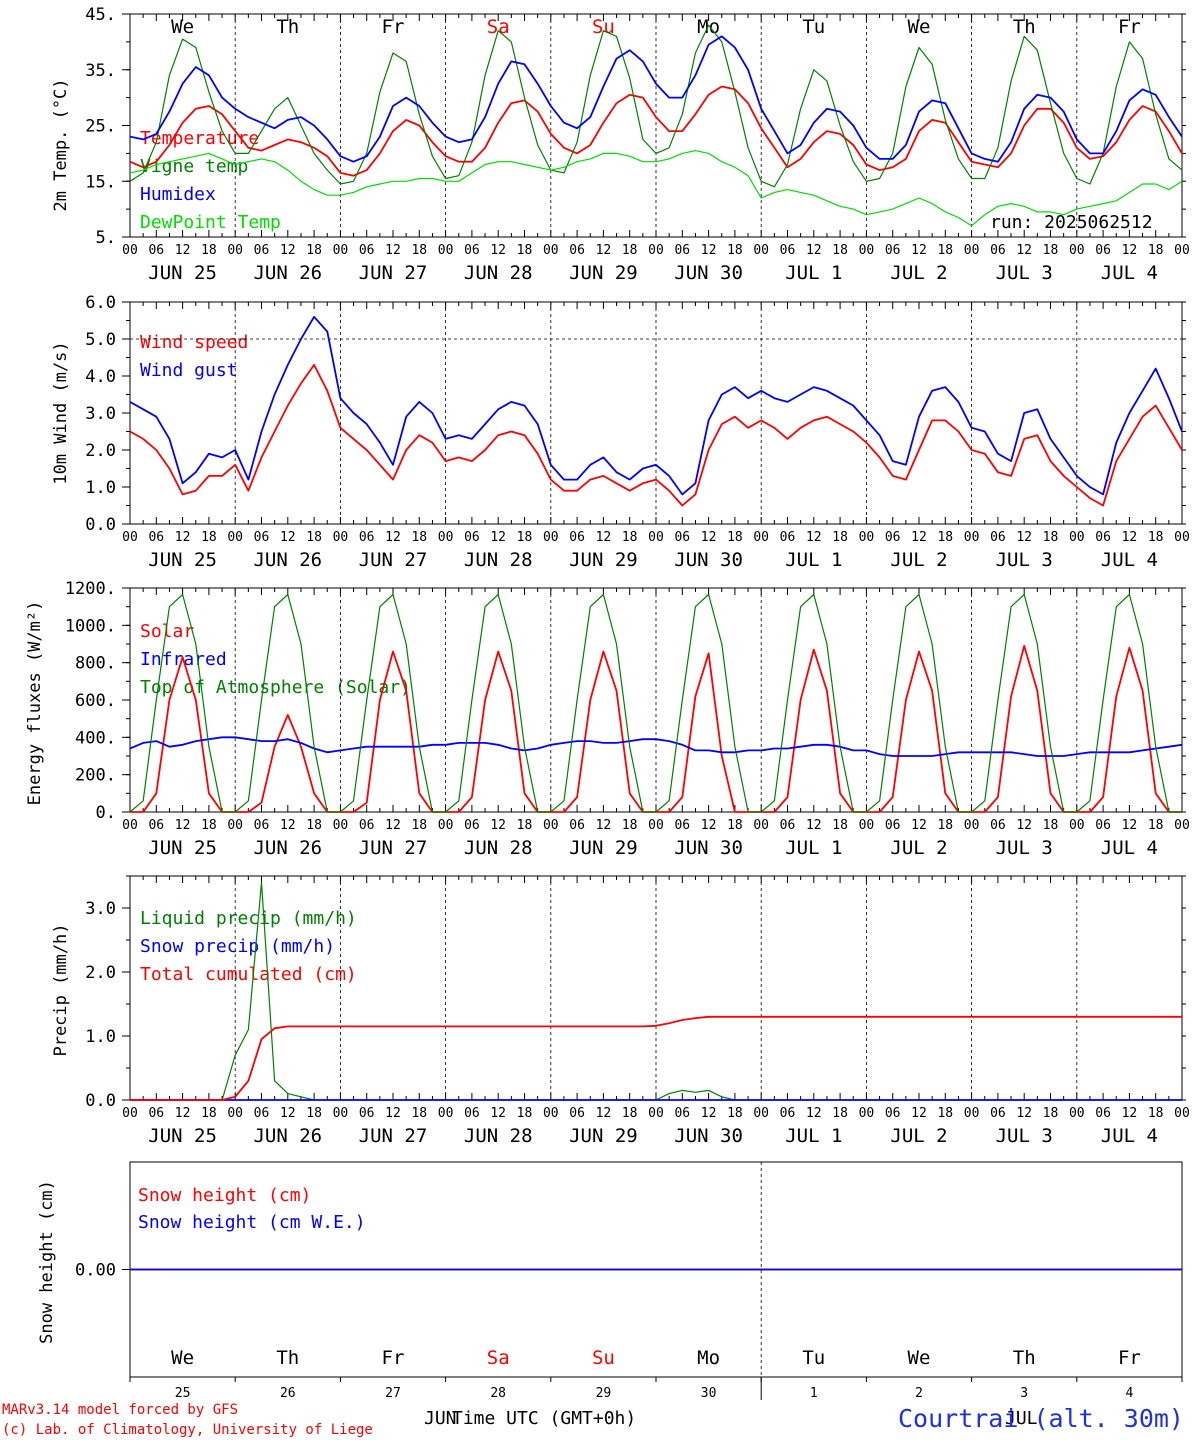 This screenshot has width=1194, height=1440. What do you see at coordinates (498, 1358) in the screenshot?
I see `panel5-day-name: Sa` at bounding box center [498, 1358].